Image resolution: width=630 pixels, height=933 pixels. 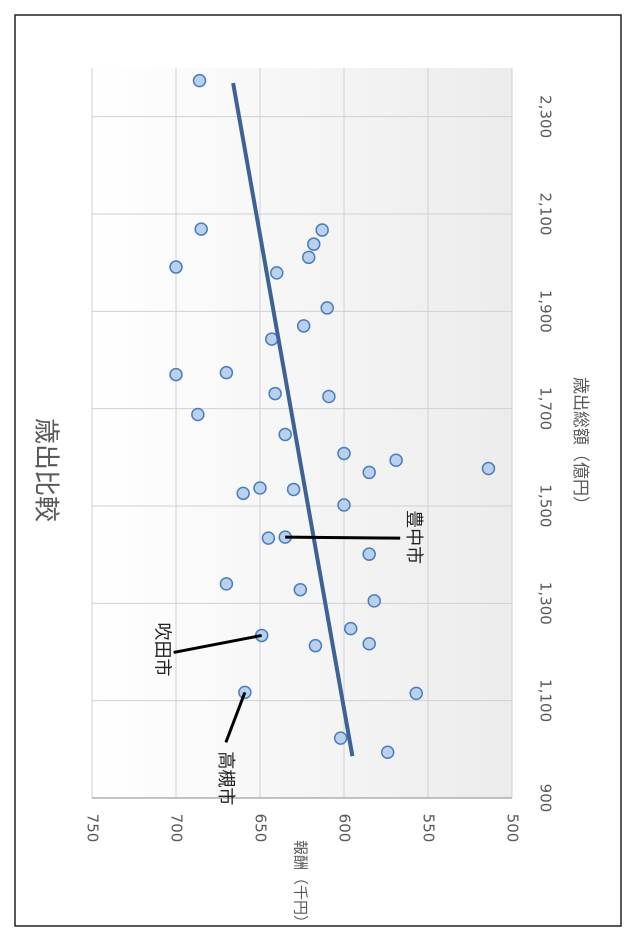 What do you see at coordinates (413, 537) in the screenshot?
I see `annotation-label: 豊中市` at bounding box center [413, 537].